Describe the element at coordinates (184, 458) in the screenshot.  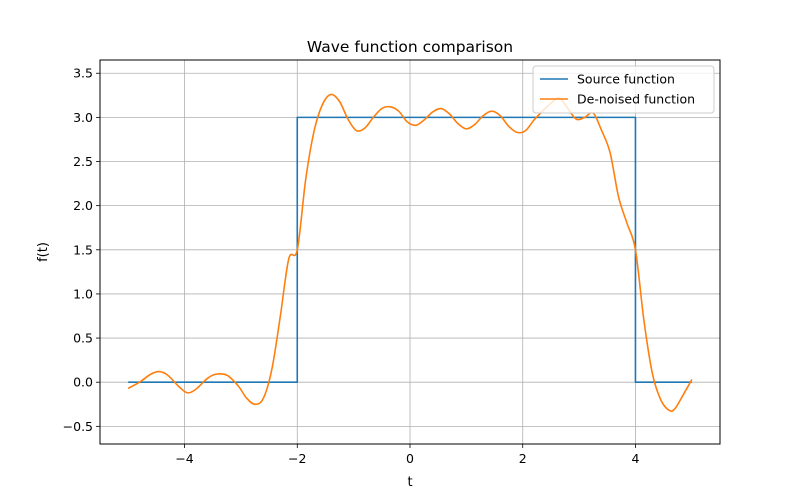
I see `x-tick-label: −4` at that location.